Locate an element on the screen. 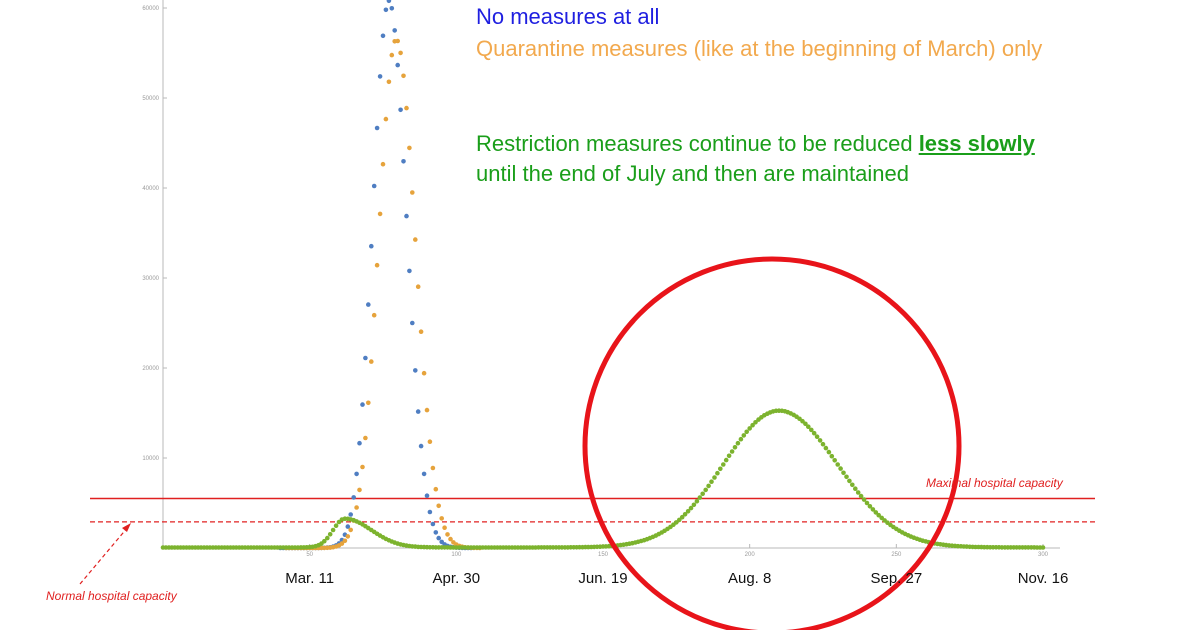 Image resolution: width=1200 pixels, height=630 pixels. maximal-capacity-label: Maximal hospital capacity is located at coordinates (994, 483).